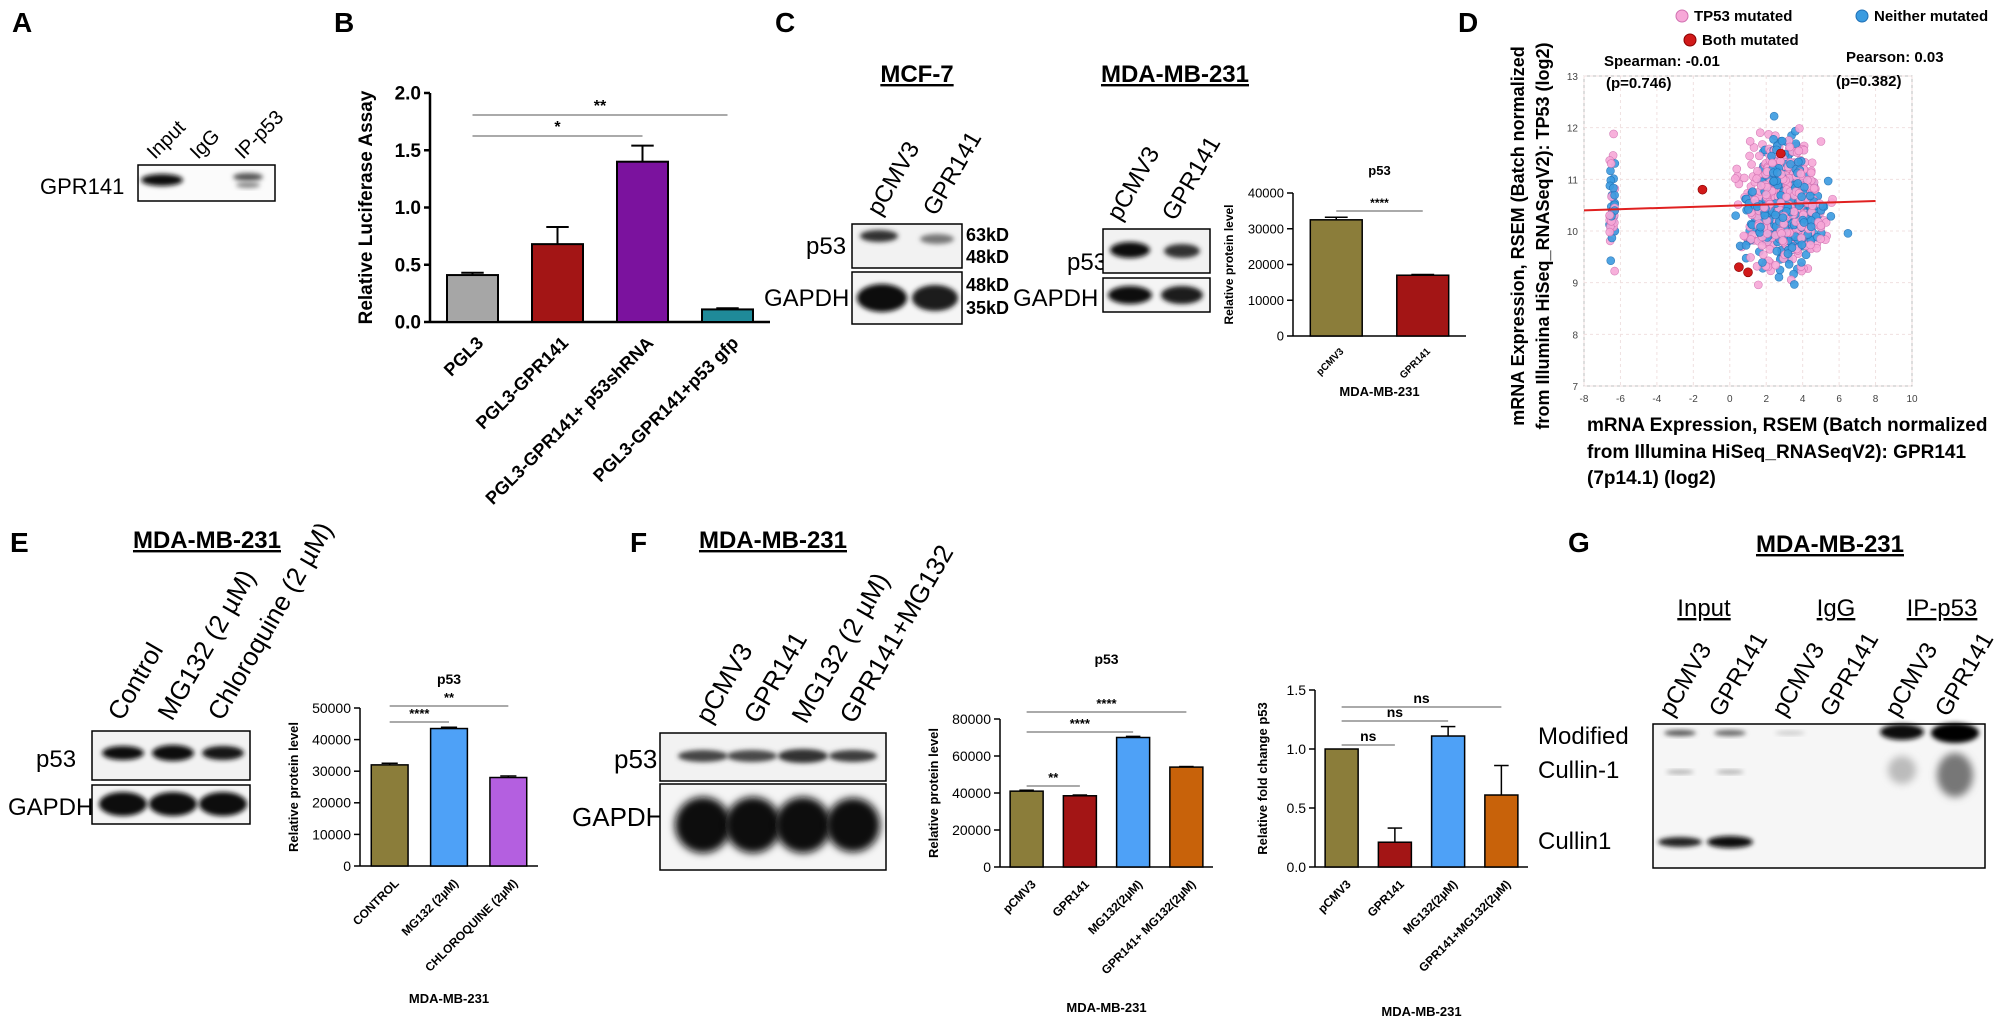 The height and width of the screenshot is (1026, 2000). What do you see at coordinates (1730, 399) in the screenshot?
I see `x-tick-label: 0` at bounding box center [1730, 399].